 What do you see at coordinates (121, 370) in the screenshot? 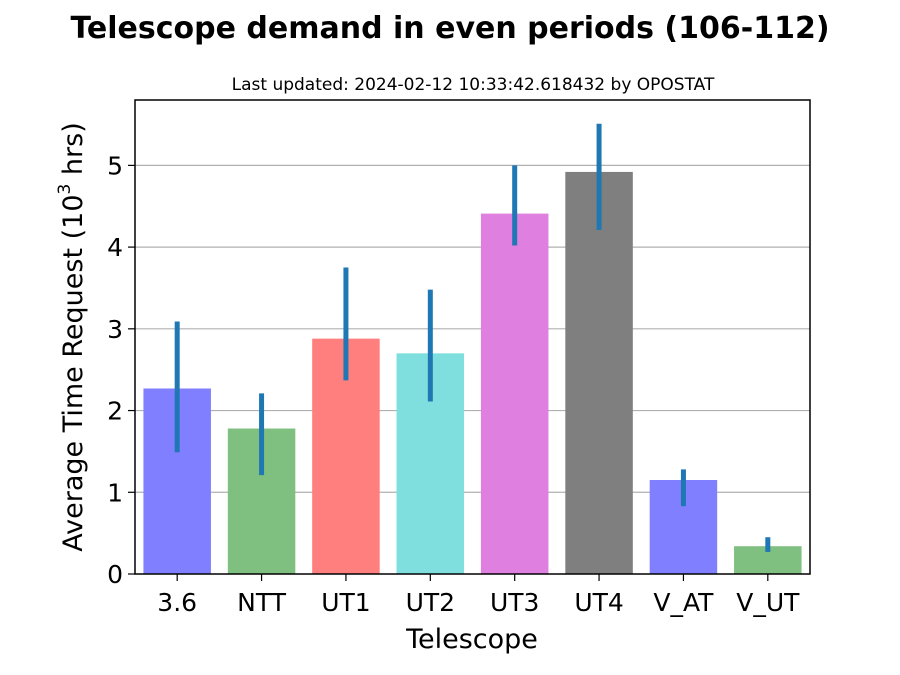
I see `y-ticks: 0 1 2 3 4 5` at bounding box center [121, 370].